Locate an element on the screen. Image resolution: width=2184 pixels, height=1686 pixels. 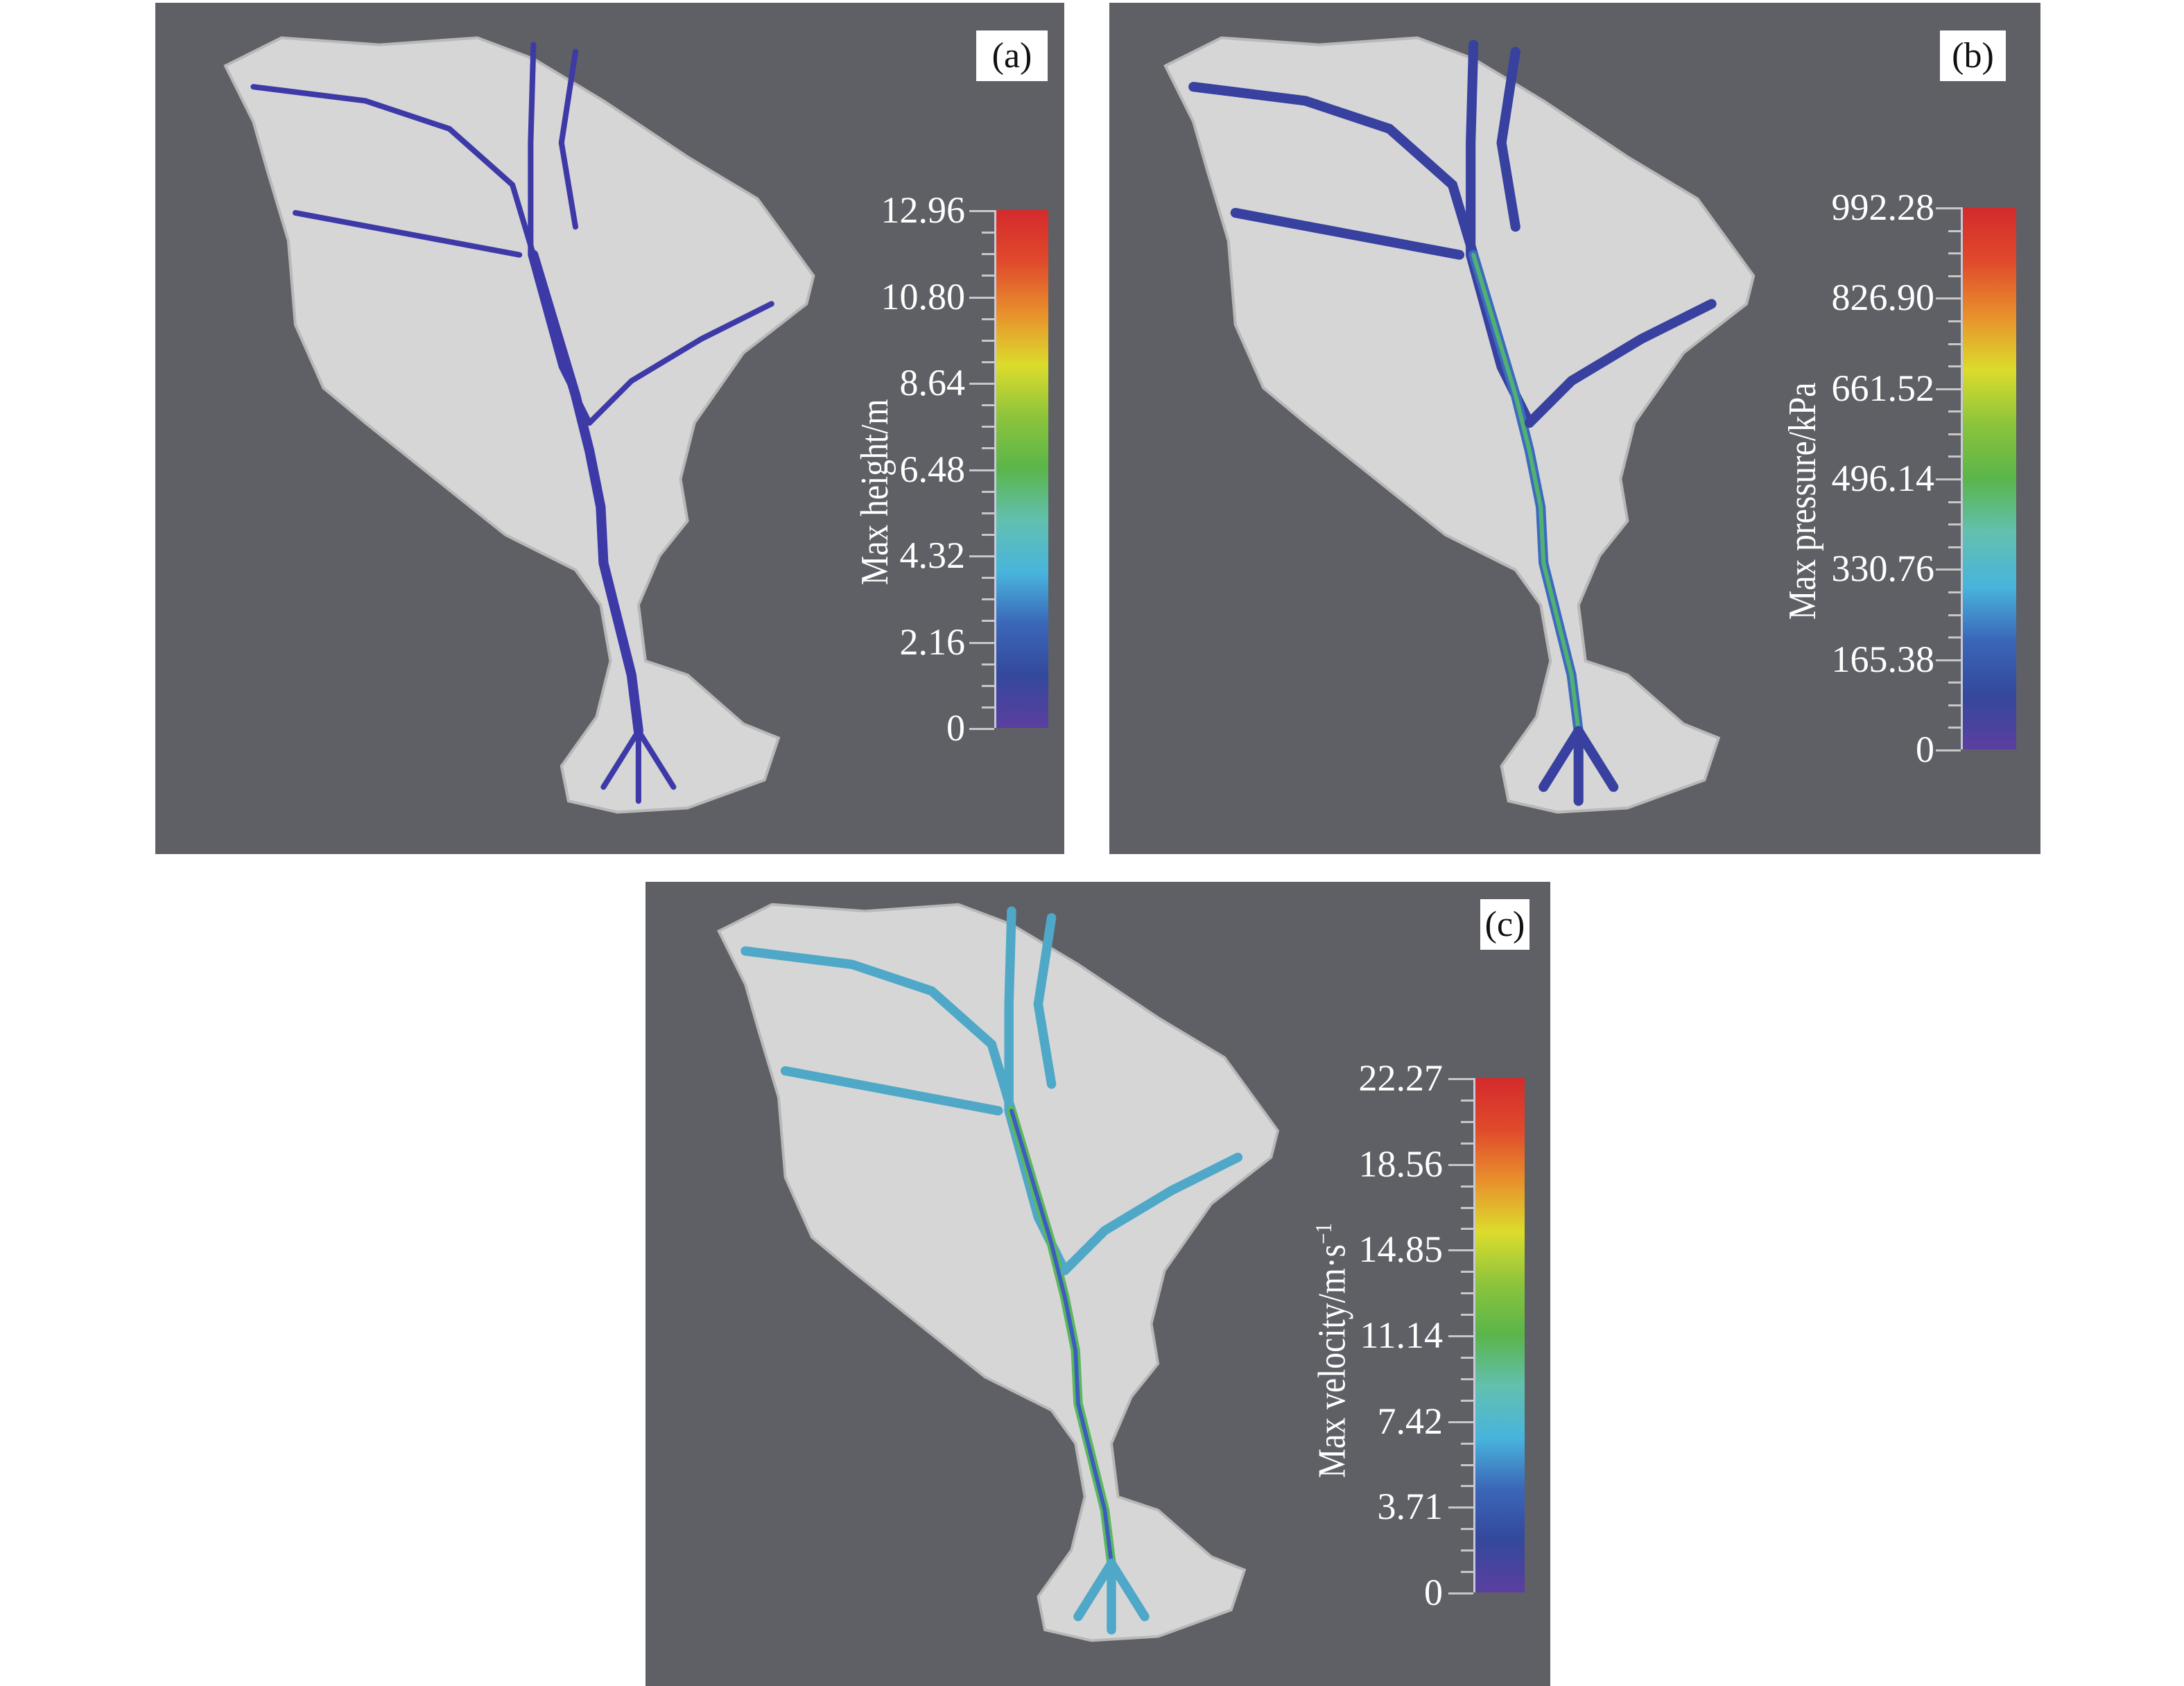
colorbar-tick-label: 661.52 is located at coordinates (1883, 388).